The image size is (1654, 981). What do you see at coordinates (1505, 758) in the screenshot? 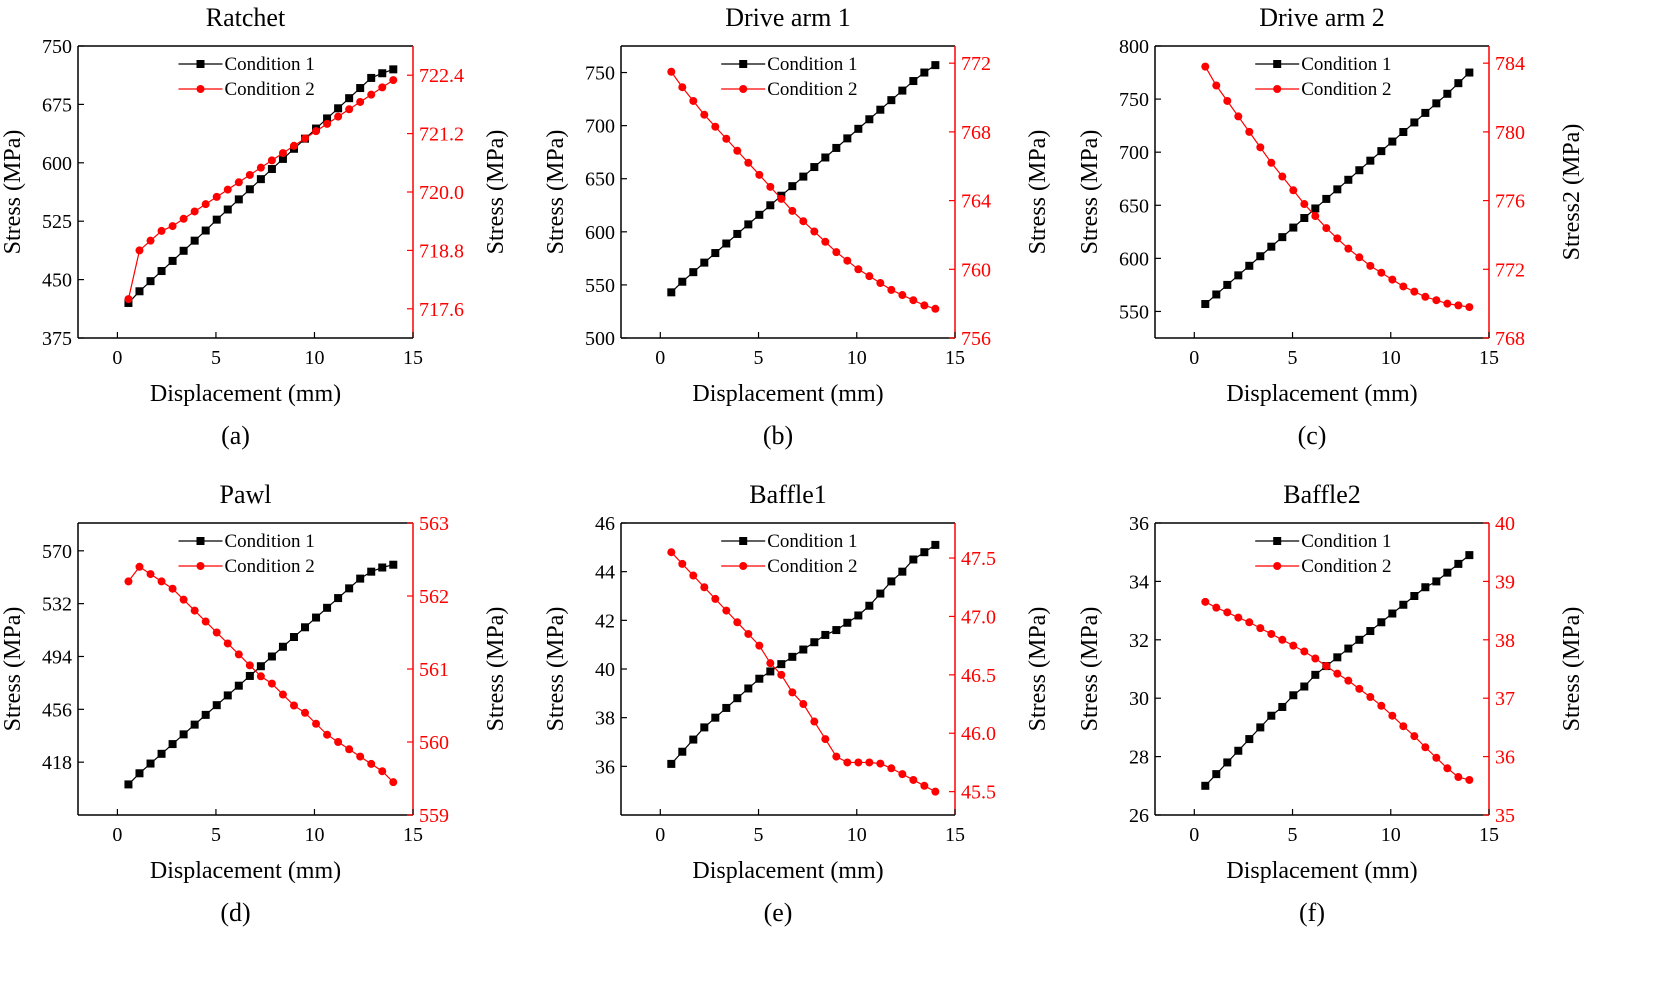
I see `y-right-tick-label: 36` at bounding box center [1505, 758].